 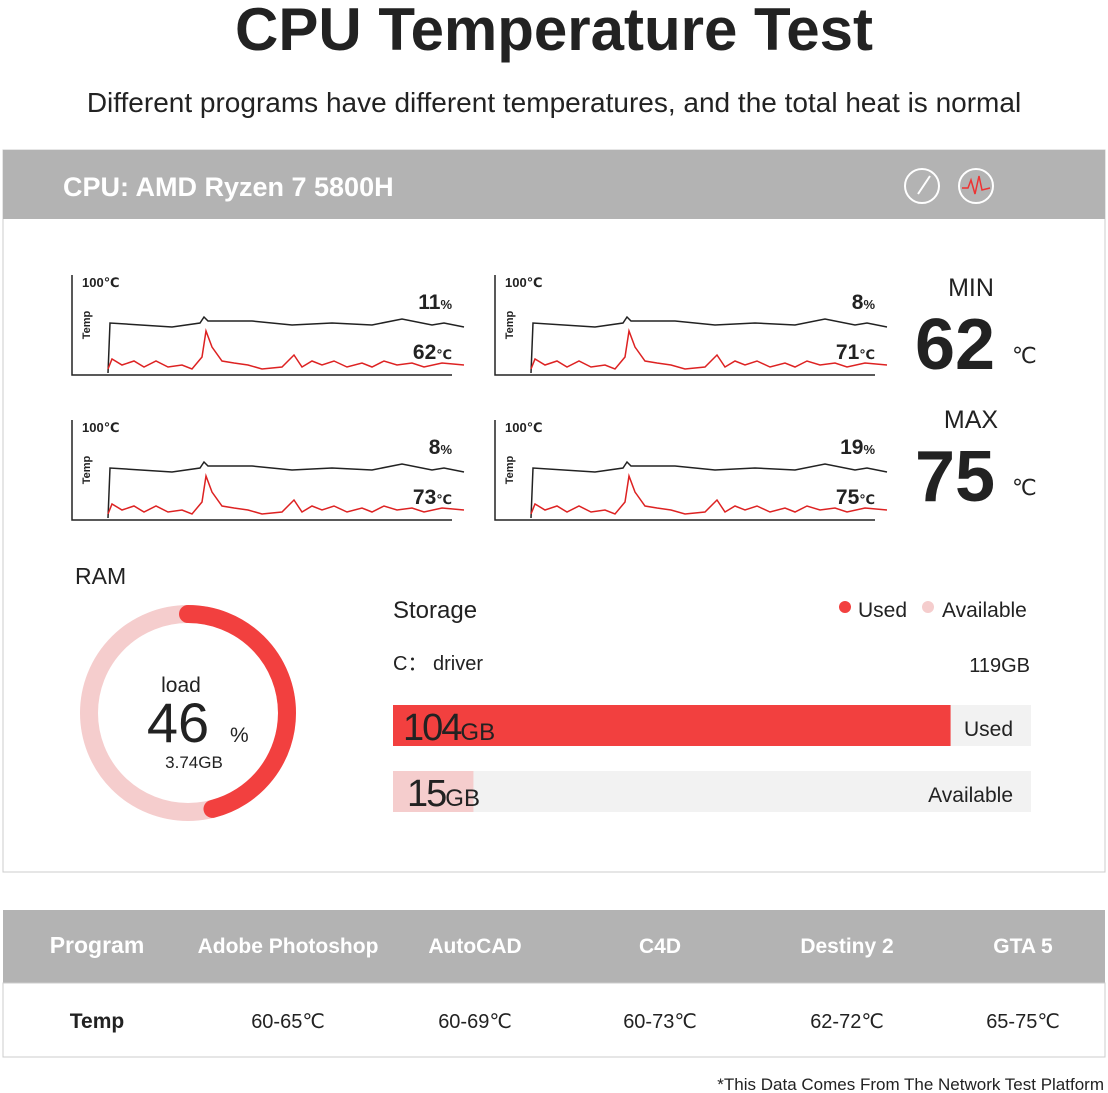 What do you see at coordinates (976, 186) in the screenshot?
I see `graph-icon` at bounding box center [976, 186].